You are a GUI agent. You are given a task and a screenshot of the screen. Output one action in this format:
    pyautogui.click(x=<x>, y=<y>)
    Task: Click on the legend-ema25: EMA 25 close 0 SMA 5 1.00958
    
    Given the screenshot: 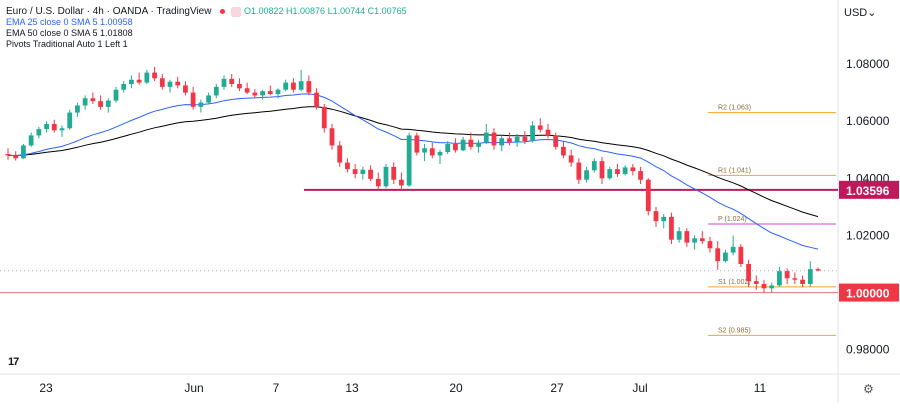 What is the action you would take?
    pyautogui.click(x=69, y=22)
    